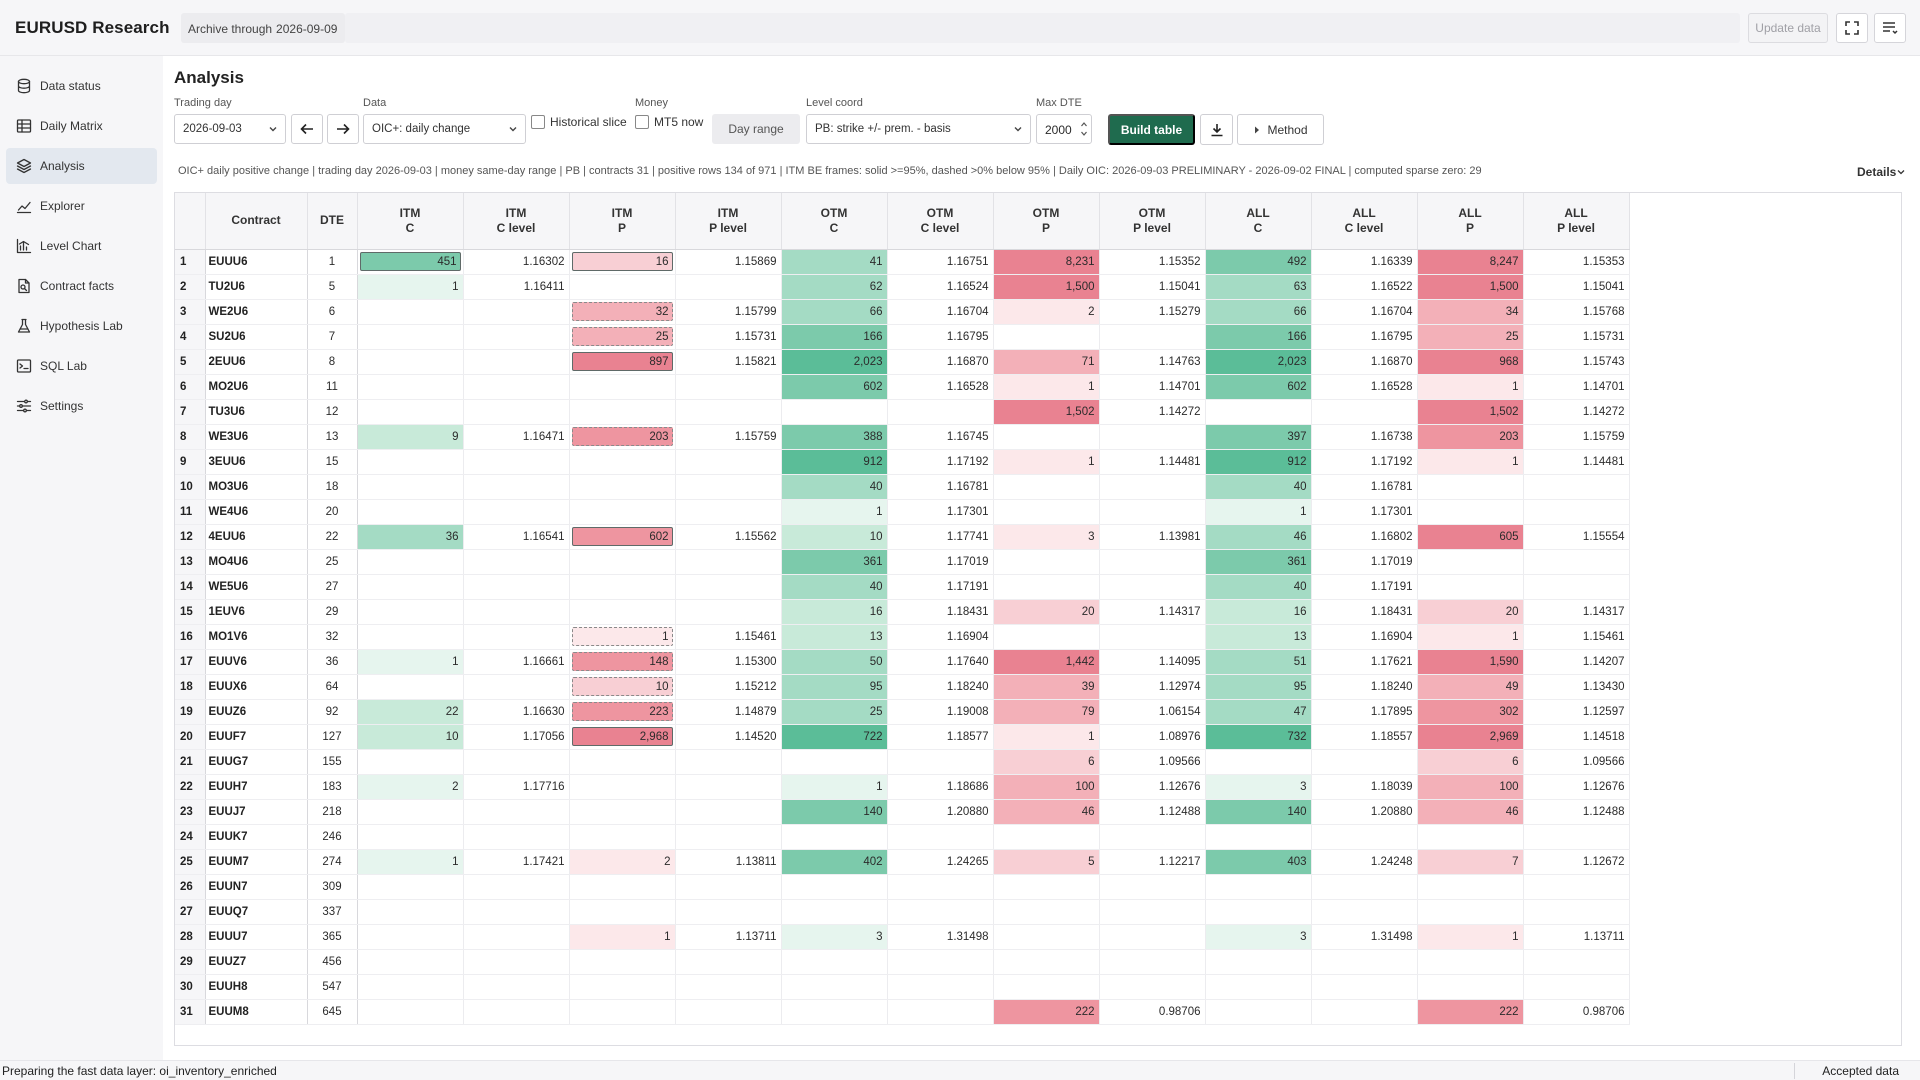  What do you see at coordinates (81, 86) in the screenshot?
I see `sidebar-item-data-status: Data status` at bounding box center [81, 86].